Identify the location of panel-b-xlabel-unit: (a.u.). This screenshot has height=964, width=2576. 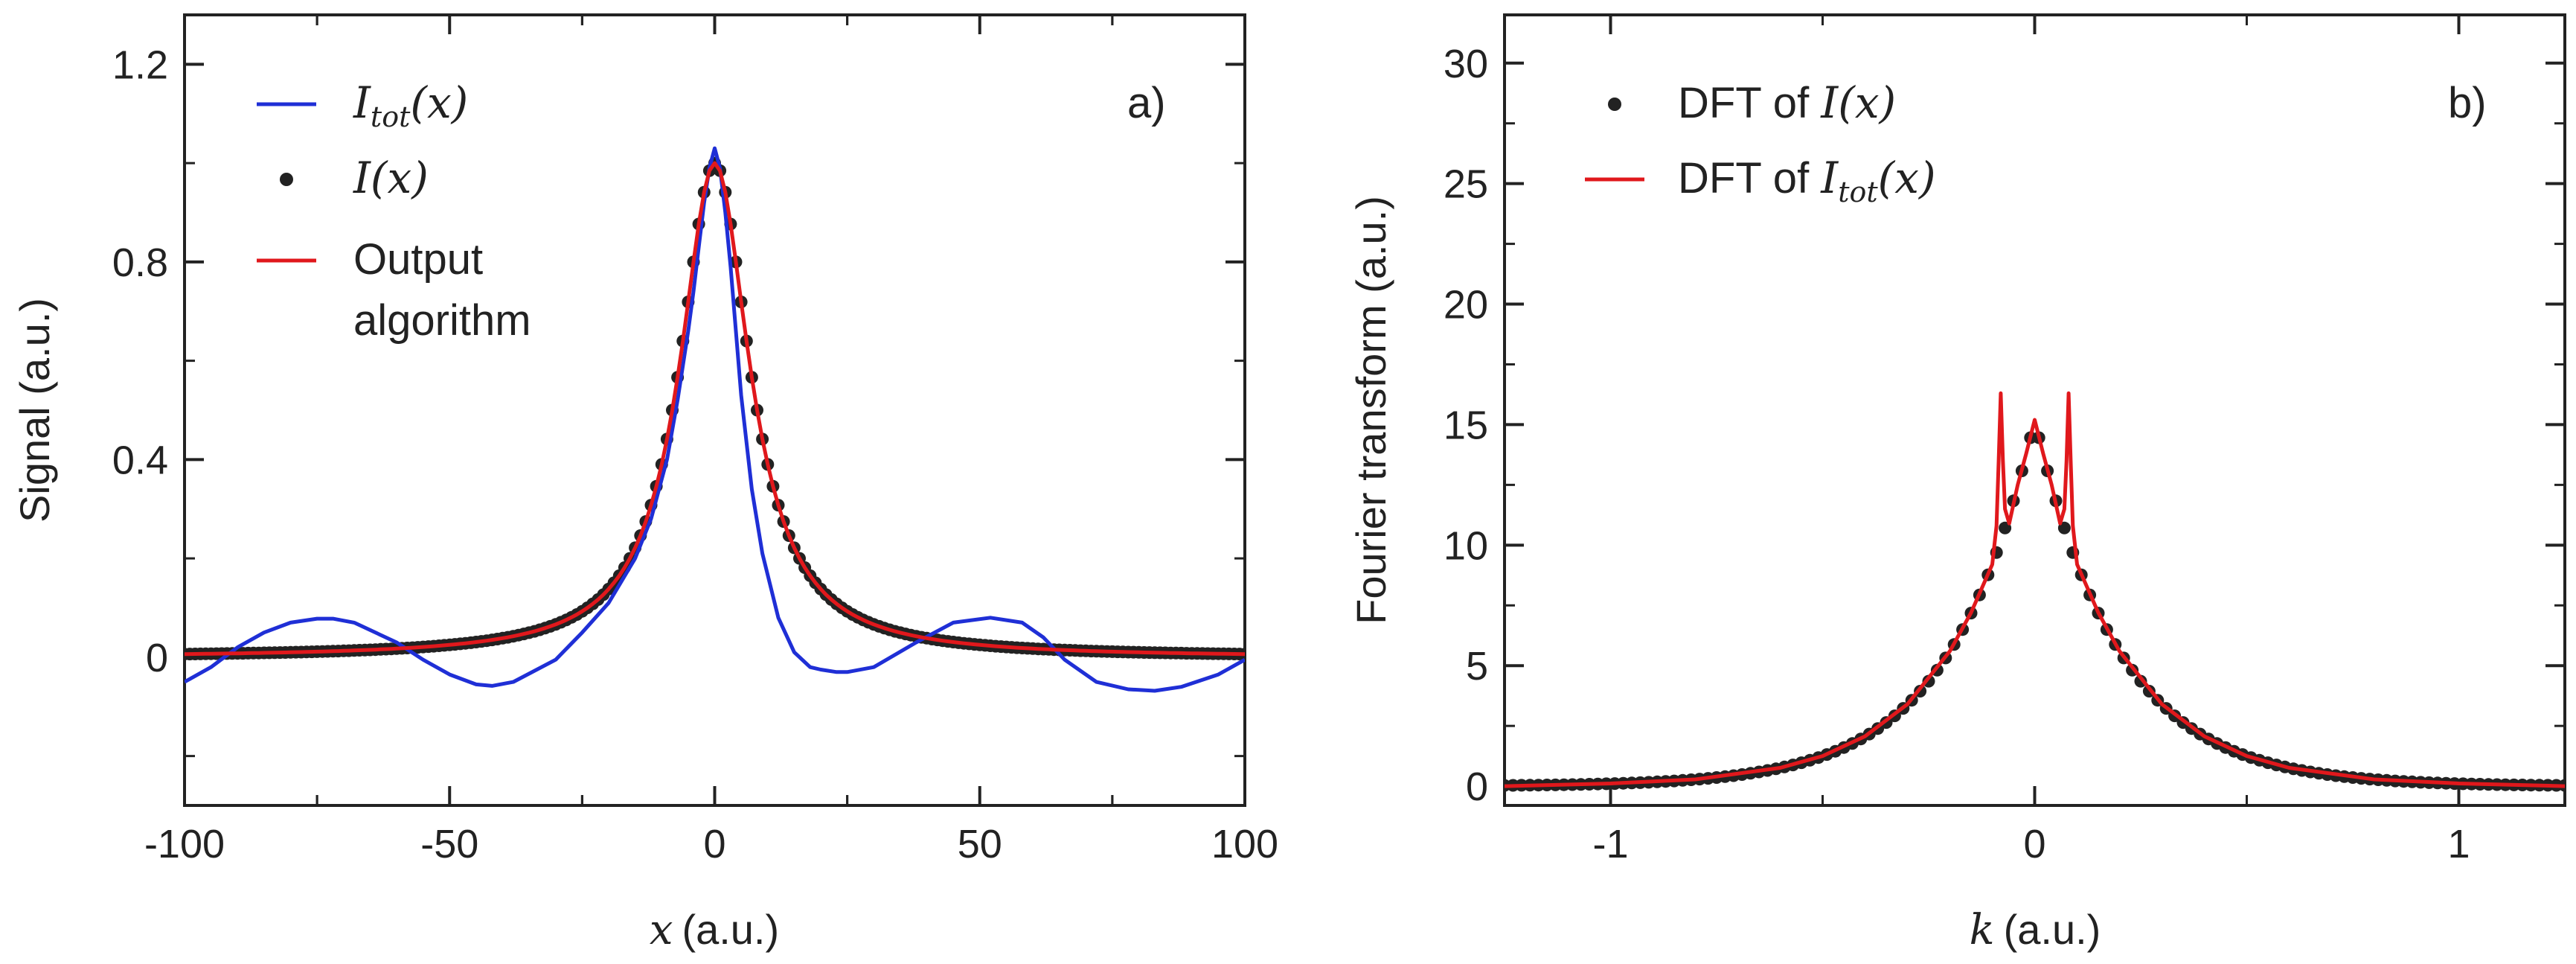
(2052, 929).